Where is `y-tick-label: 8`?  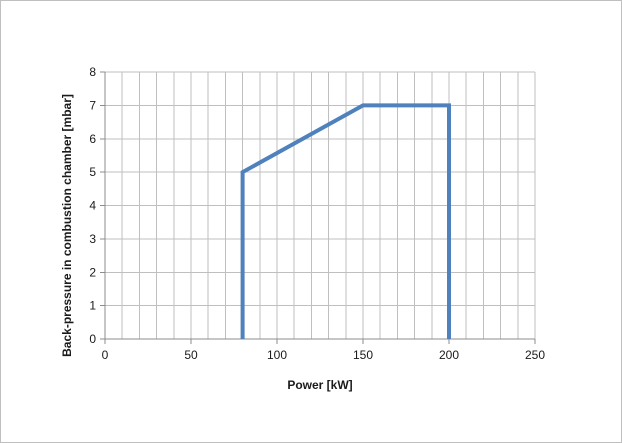 y-tick-label: 8 is located at coordinates (92, 72).